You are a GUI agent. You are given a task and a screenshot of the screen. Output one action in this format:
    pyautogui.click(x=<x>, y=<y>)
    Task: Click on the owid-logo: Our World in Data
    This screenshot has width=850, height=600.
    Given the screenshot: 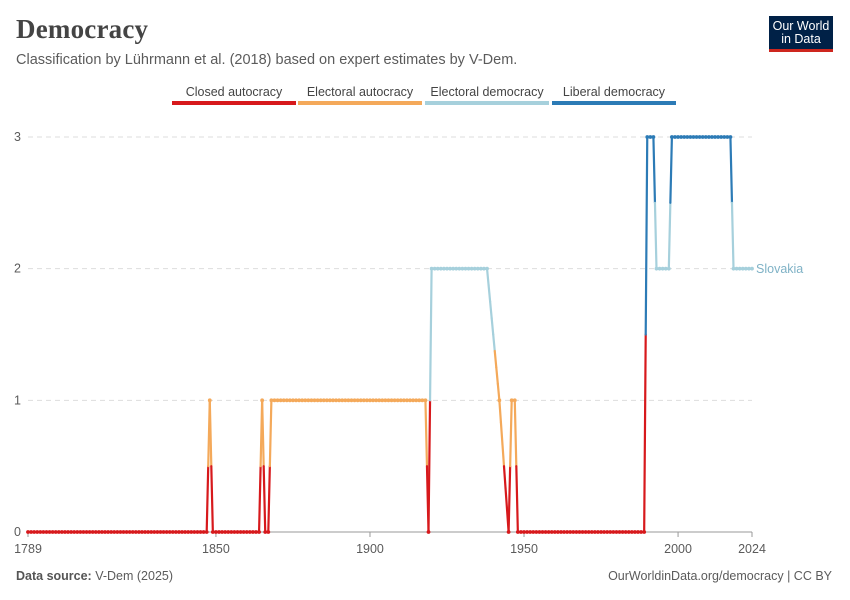 What is the action you would take?
    pyautogui.click(x=801, y=34)
    